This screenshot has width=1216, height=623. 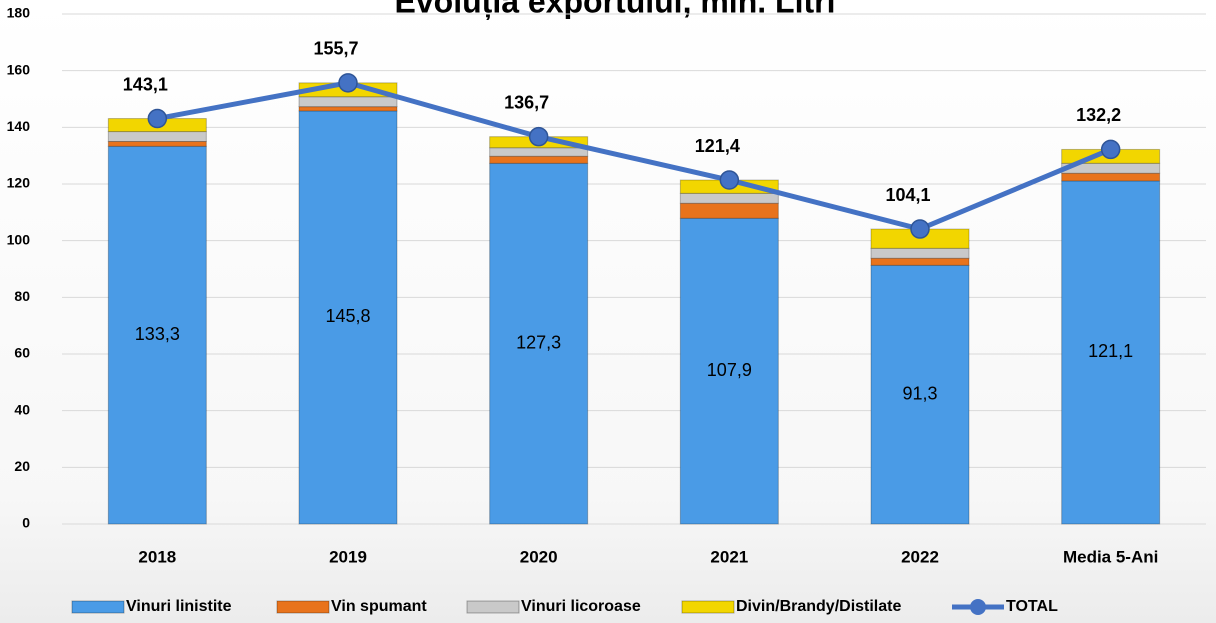 I want to click on legend-label: TOTAL, so click(x=1032, y=606).